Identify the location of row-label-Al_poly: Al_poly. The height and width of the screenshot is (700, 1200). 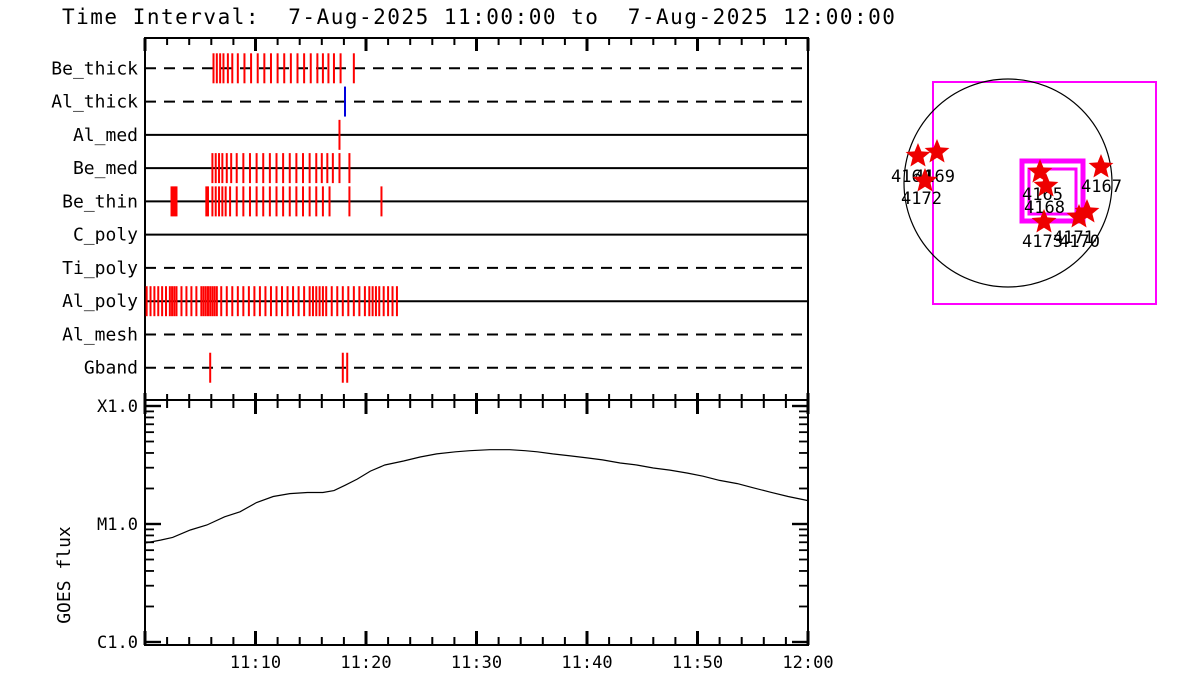
(100, 301).